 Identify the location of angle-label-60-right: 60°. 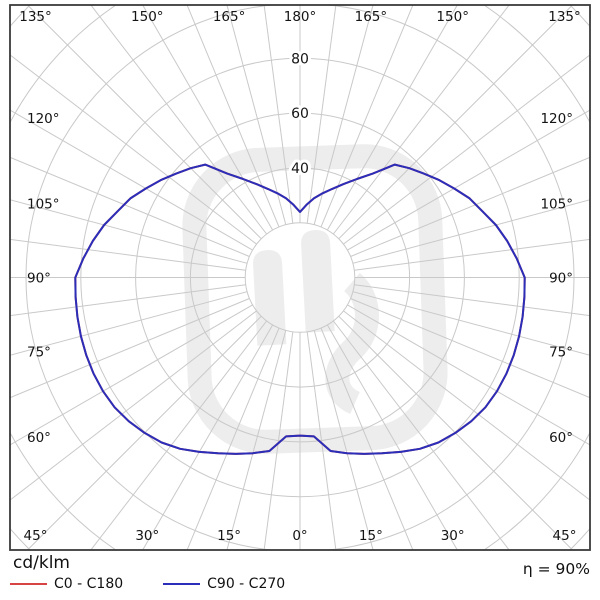
(561, 438).